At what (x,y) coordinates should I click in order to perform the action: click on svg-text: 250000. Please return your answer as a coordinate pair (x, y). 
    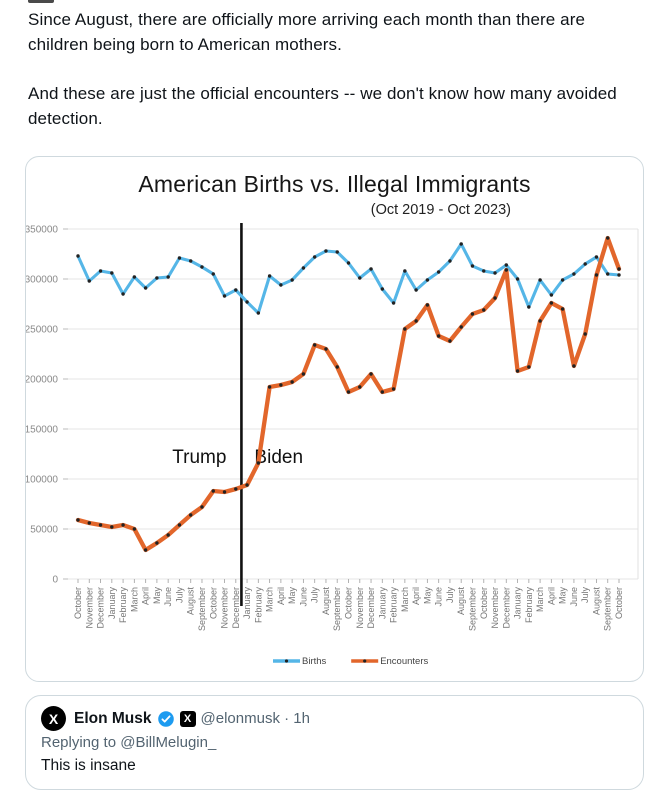
    Looking at the image, I should click on (42, 330).